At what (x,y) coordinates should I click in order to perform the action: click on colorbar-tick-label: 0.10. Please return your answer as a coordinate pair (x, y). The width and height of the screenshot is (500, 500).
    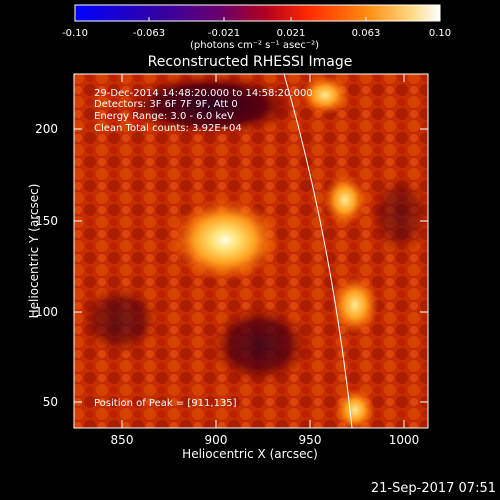
    Looking at the image, I should click on (440, 33).